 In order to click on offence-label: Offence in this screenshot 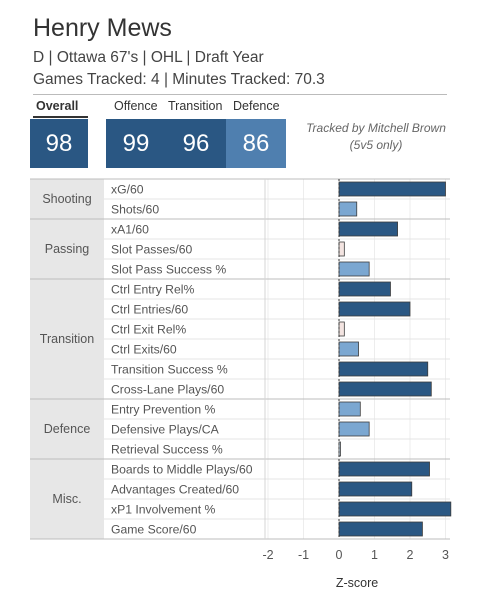, I will do `click(136, 106)`.